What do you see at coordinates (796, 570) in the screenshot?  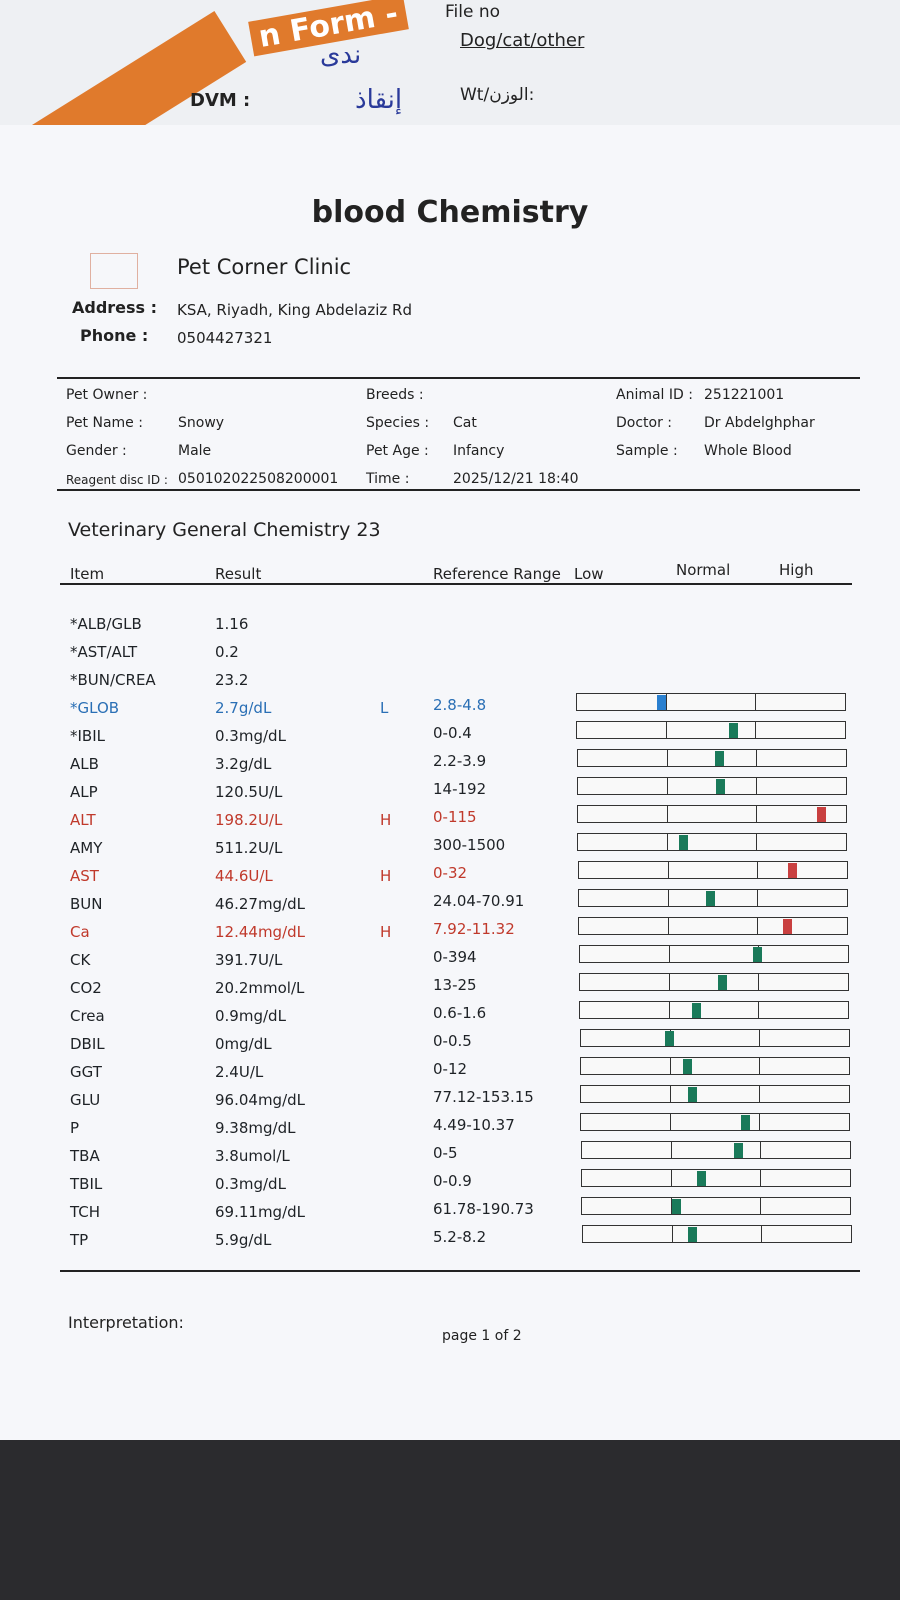 I see `column-header: High` at bounding box center [796, 570].